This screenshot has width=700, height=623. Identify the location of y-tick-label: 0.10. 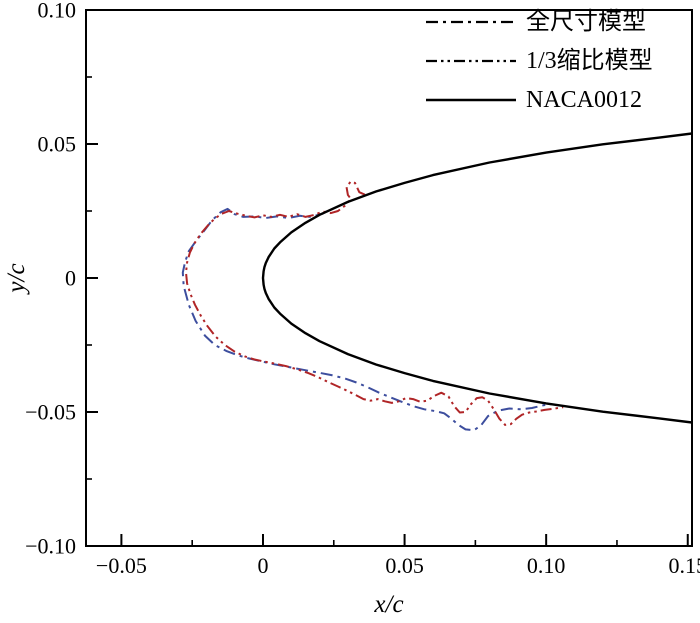
(57, 11).